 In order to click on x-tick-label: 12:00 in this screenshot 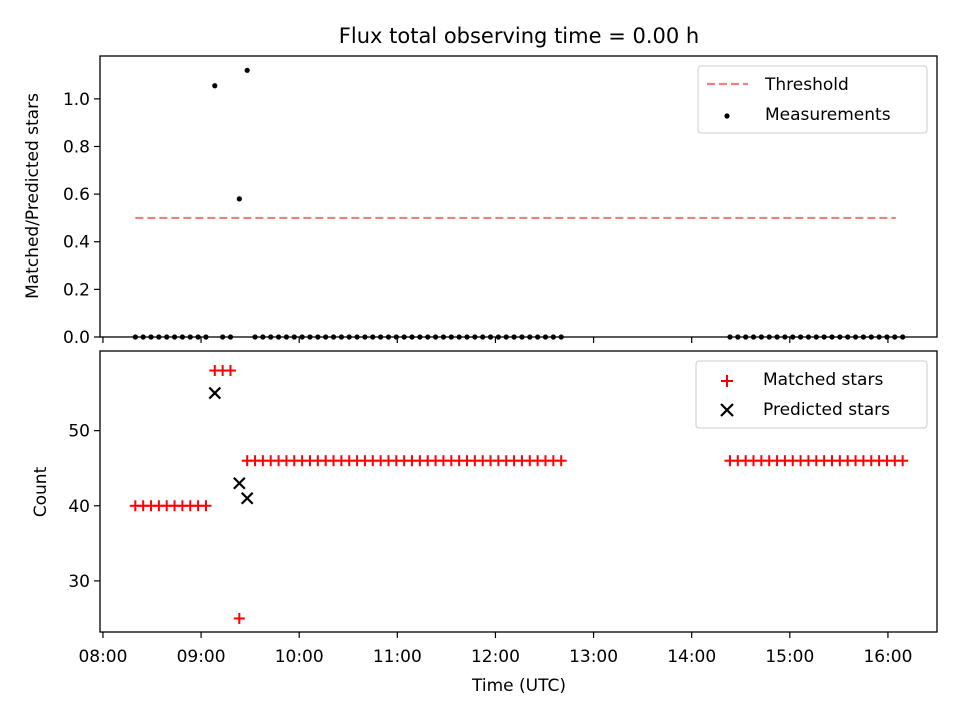, I will do `click(495, 657)`.